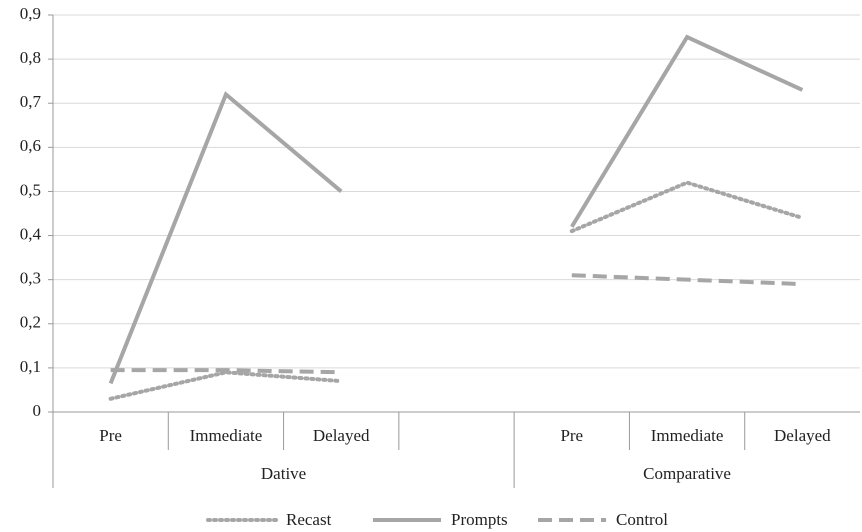 The image size is (862, 532). Describe the element at coordinates (31, 233) in the screenshot. I see `y-tick-label: 0,4` at that location.